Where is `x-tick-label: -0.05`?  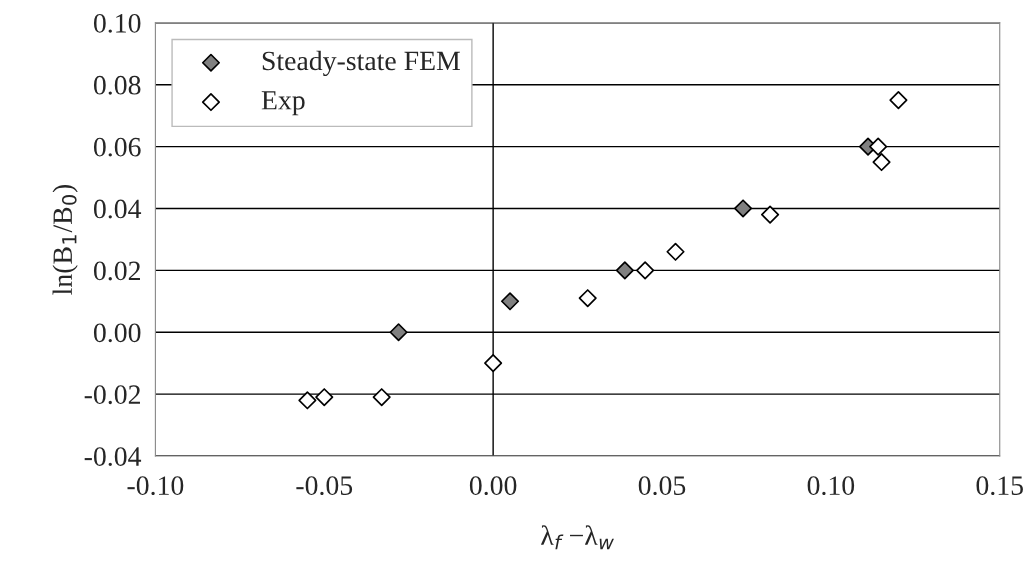
x-tick-label: -0.05 is located at coordinates (324, 486).